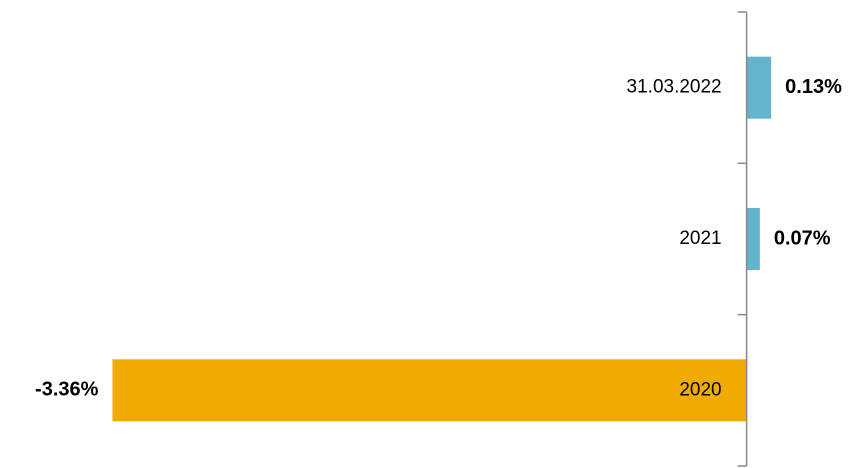 This screenshot has height=468, width=866. Describe the element at coordinates (802, 238) in the screenshot. I see `value-label: 0.07%` at that location.